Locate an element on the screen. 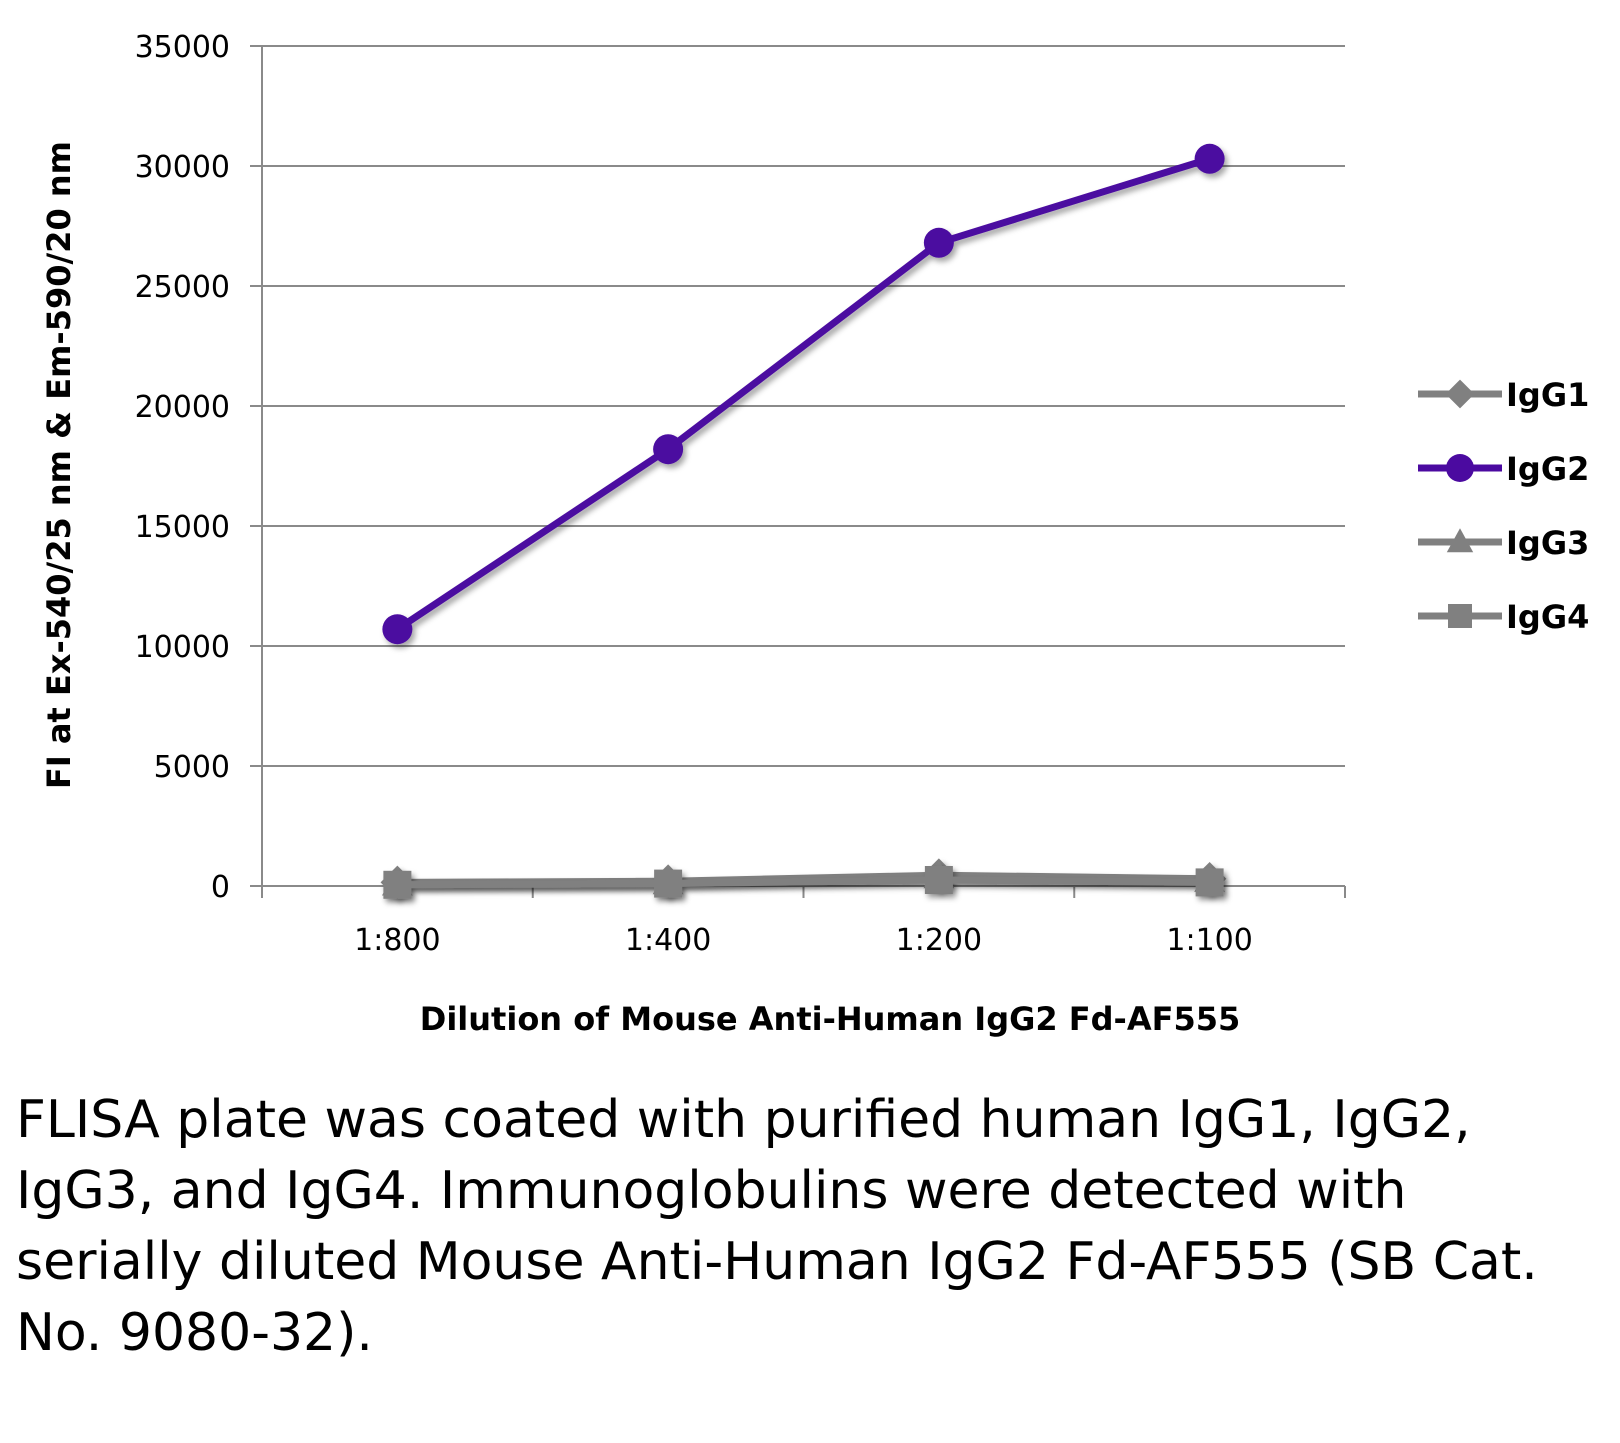 The width and height of the screenshot is (1620, 1443). legend-label: IgG4 is located at coordinates (1547, 617).